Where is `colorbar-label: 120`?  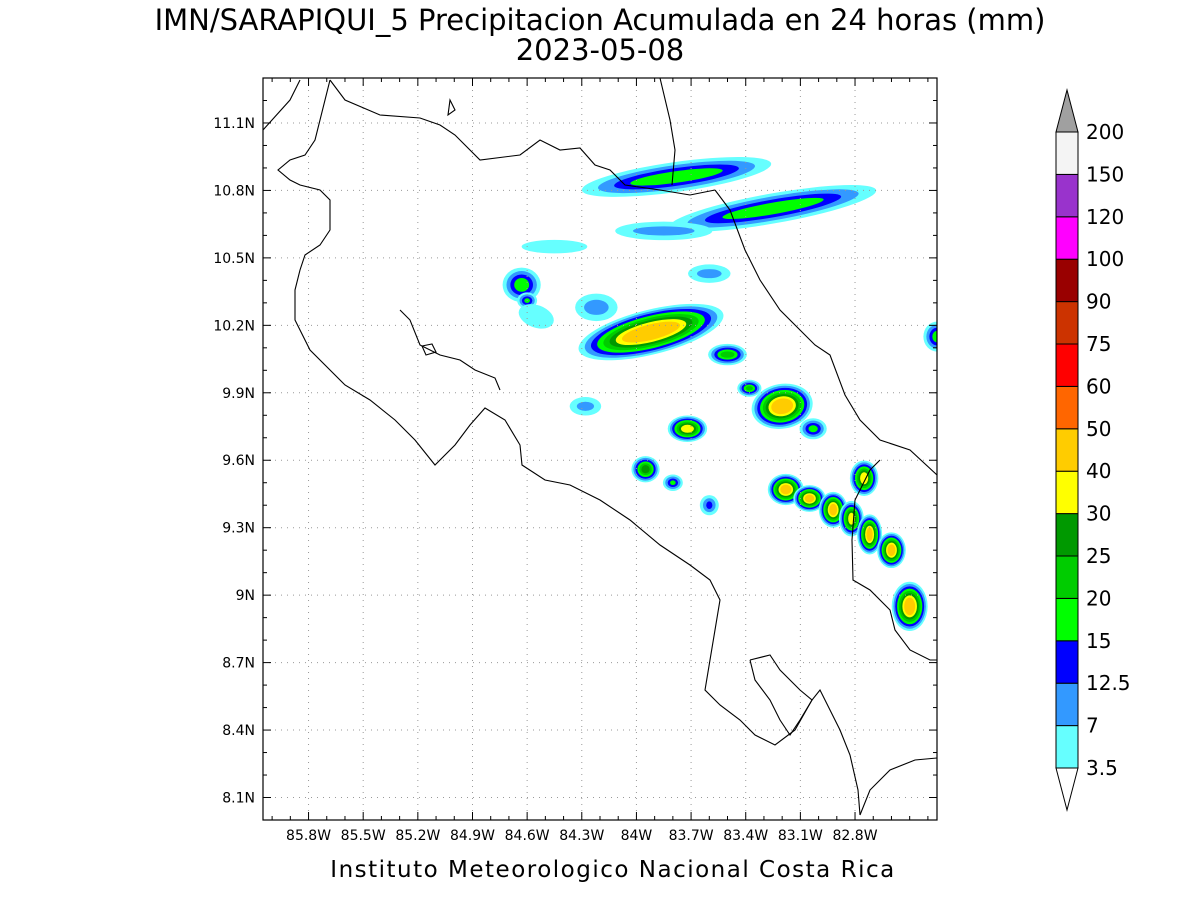
colorbar-label: 120 is located at coordinates (1105, 217).